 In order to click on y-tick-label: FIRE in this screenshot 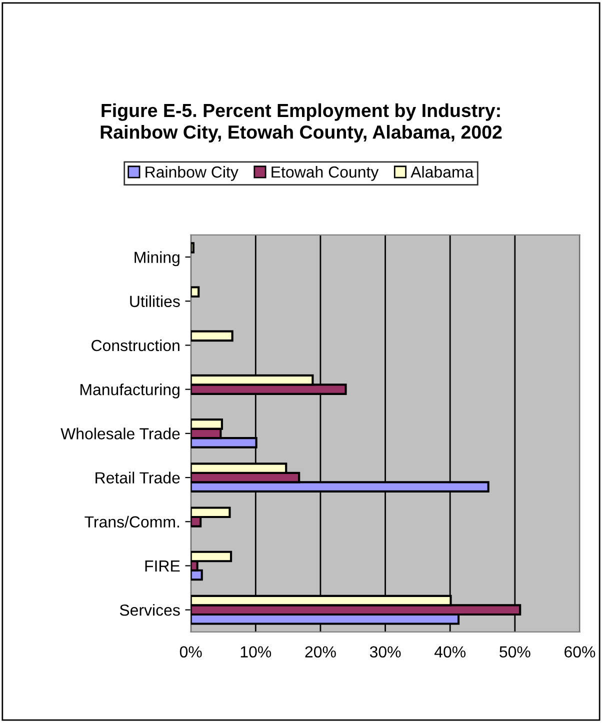, I will do `click(162, 566)`.